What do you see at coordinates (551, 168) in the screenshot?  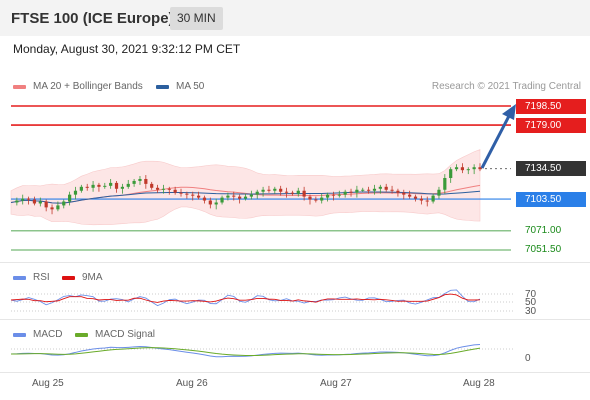 I see `last-price-label: 7134.50` at bounding box center [551, 168].